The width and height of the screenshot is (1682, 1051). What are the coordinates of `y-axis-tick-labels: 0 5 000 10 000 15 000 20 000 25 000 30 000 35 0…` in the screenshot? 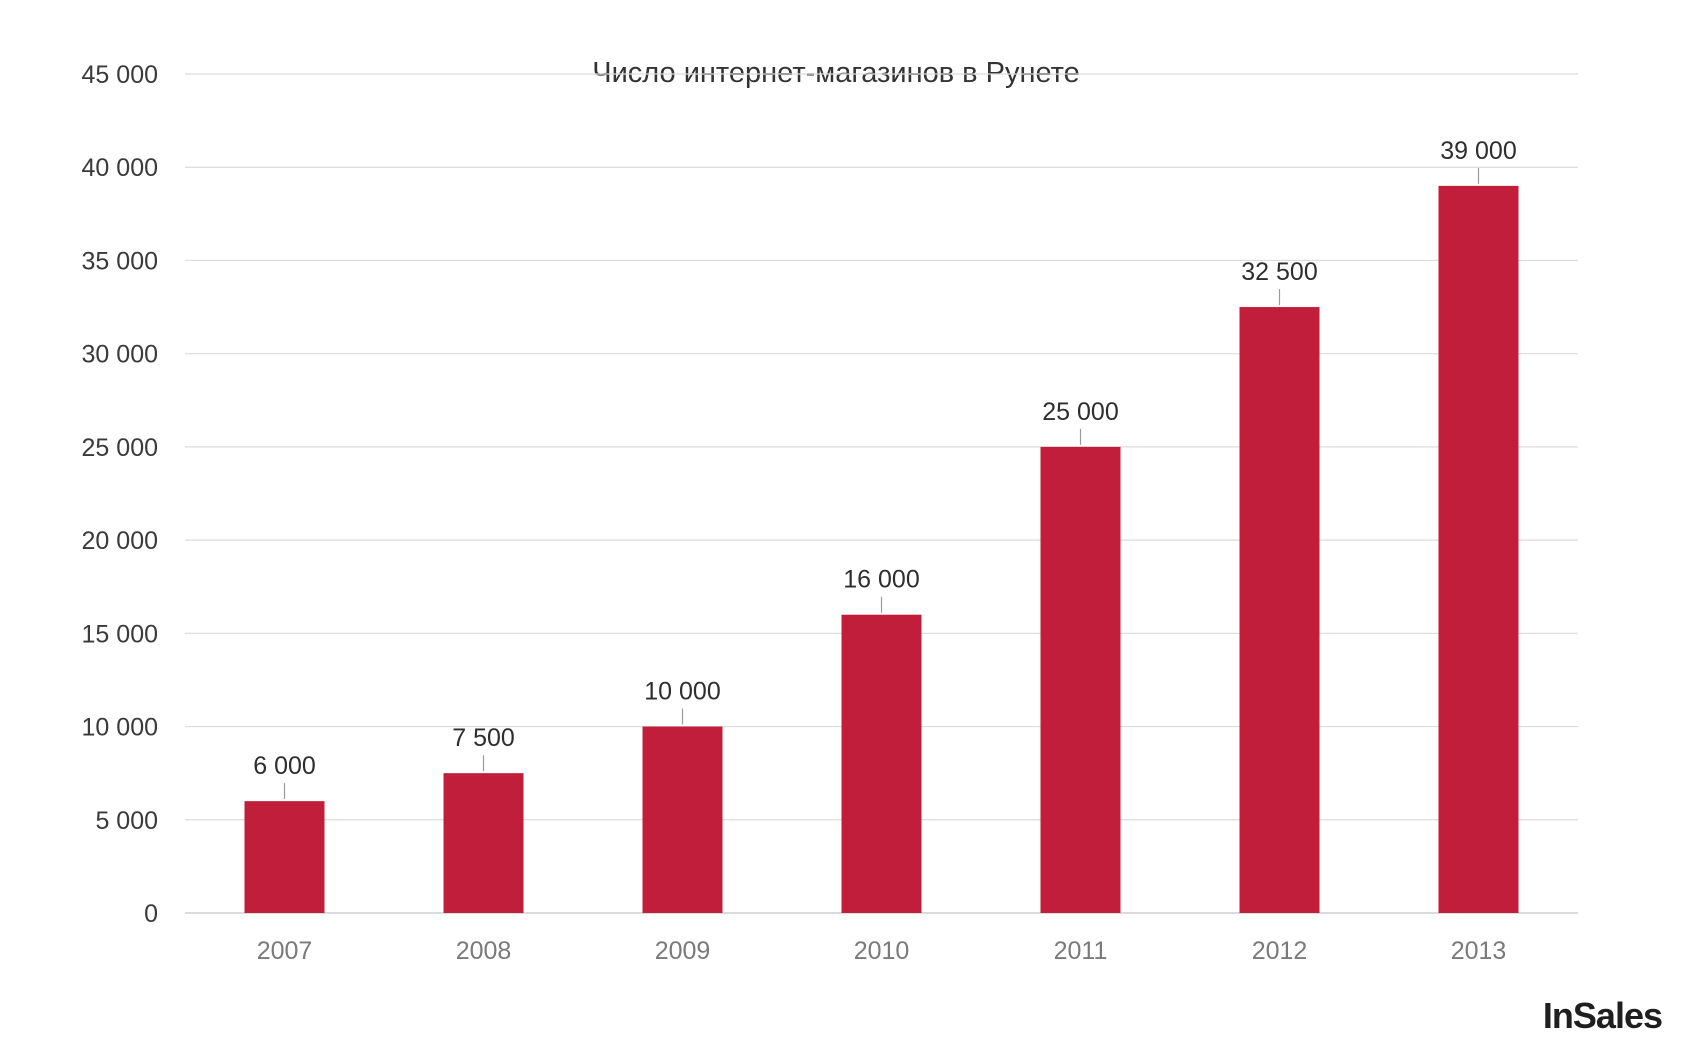 It's located at (120, 494).